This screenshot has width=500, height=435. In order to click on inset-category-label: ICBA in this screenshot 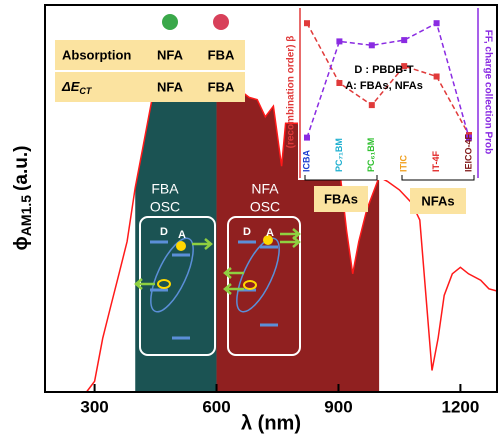, I will do `click(306, 161)`.